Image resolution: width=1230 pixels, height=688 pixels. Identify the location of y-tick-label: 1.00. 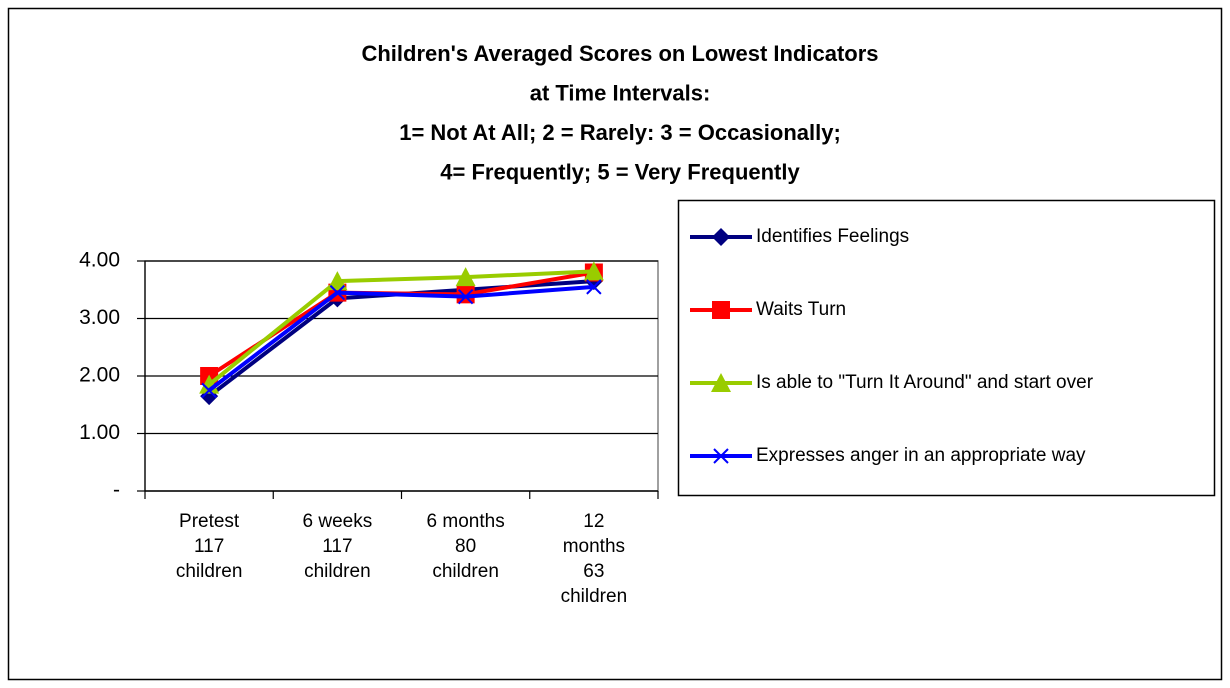
(99, 432).